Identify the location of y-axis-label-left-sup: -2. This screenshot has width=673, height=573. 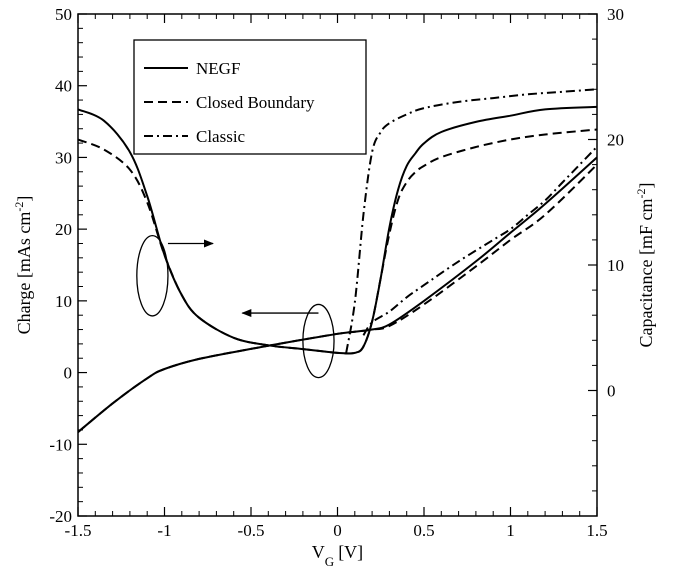
(19, 207).